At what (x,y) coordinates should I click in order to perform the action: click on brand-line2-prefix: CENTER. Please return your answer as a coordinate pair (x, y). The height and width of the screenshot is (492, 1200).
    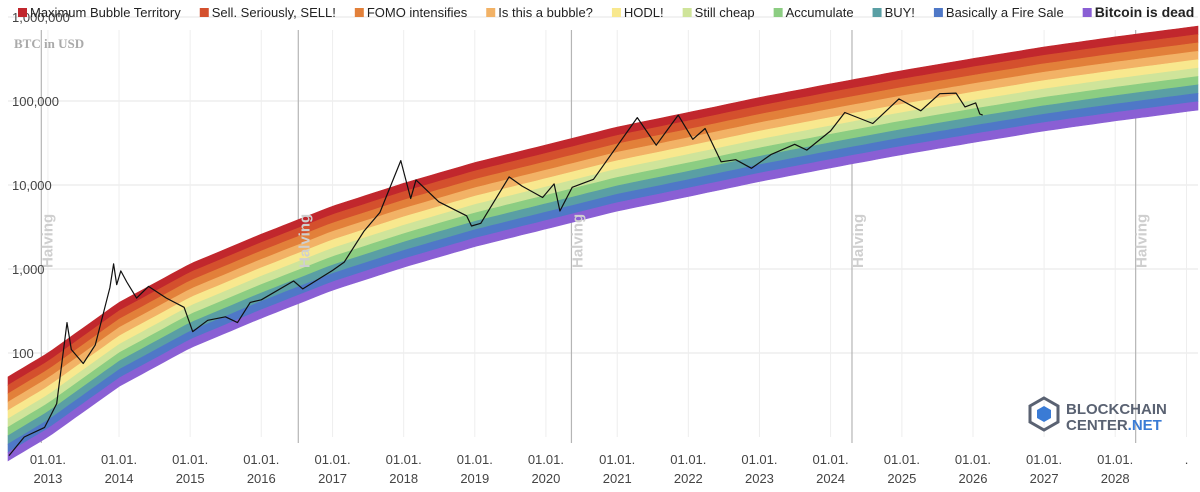
    Looking at the image, I should click on (1097, 425).